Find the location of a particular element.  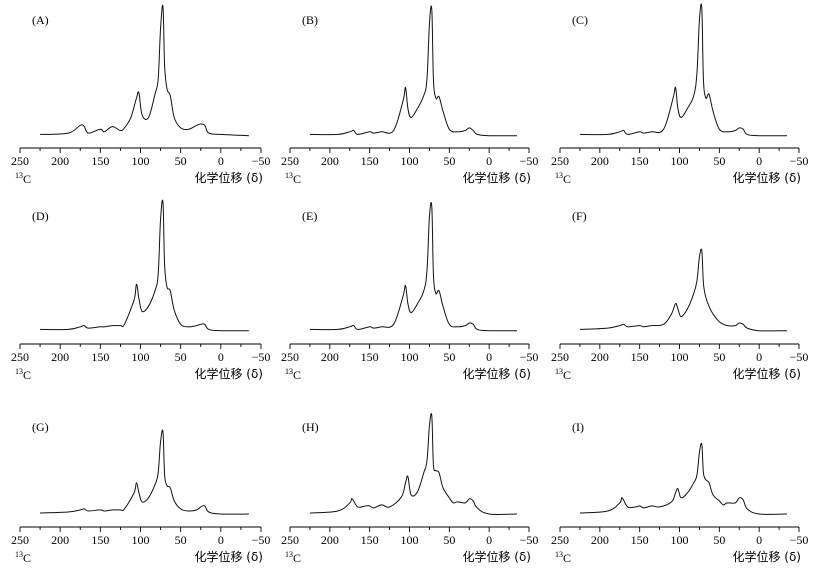

panel-label: (F) is located at coordinates (579, 216).